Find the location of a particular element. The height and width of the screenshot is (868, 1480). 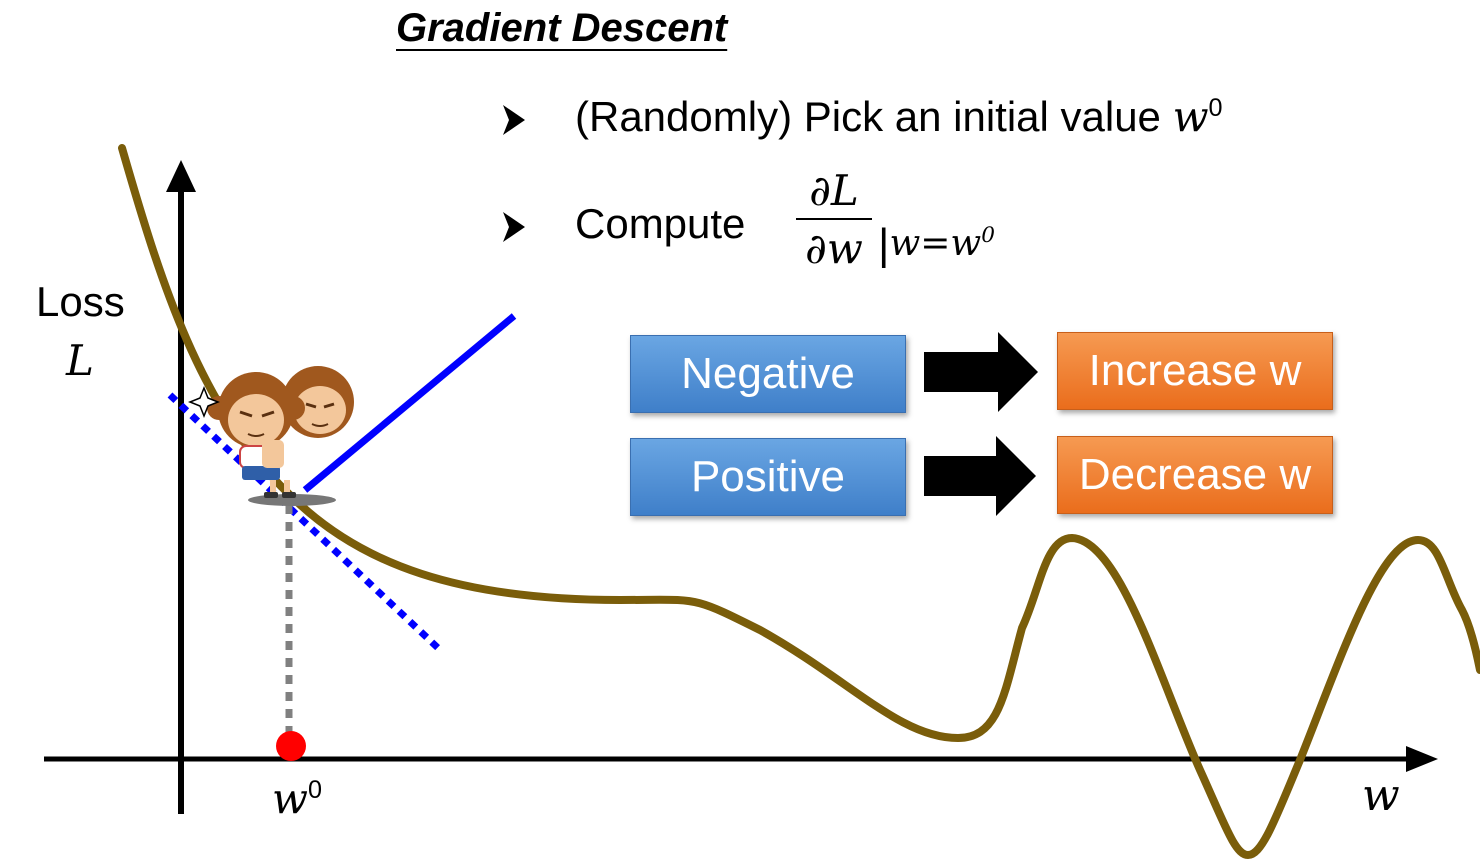

bullet-text: Compute is located at coordinates (660, 223).